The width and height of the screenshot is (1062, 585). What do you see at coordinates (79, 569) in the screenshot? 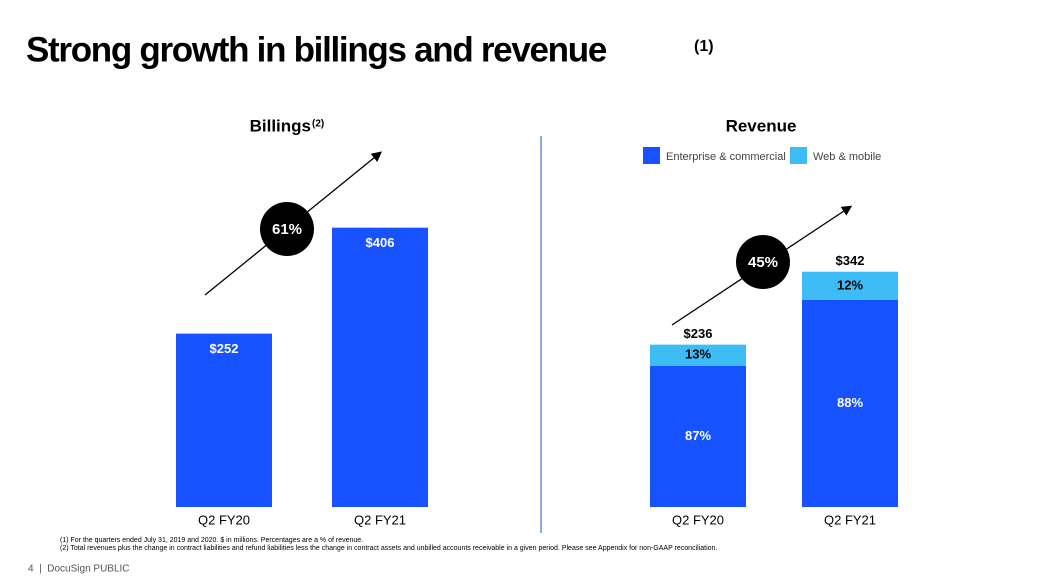
I see `footer: 4 | DocuSign PUBLIC` at bounding box center [79, 569].